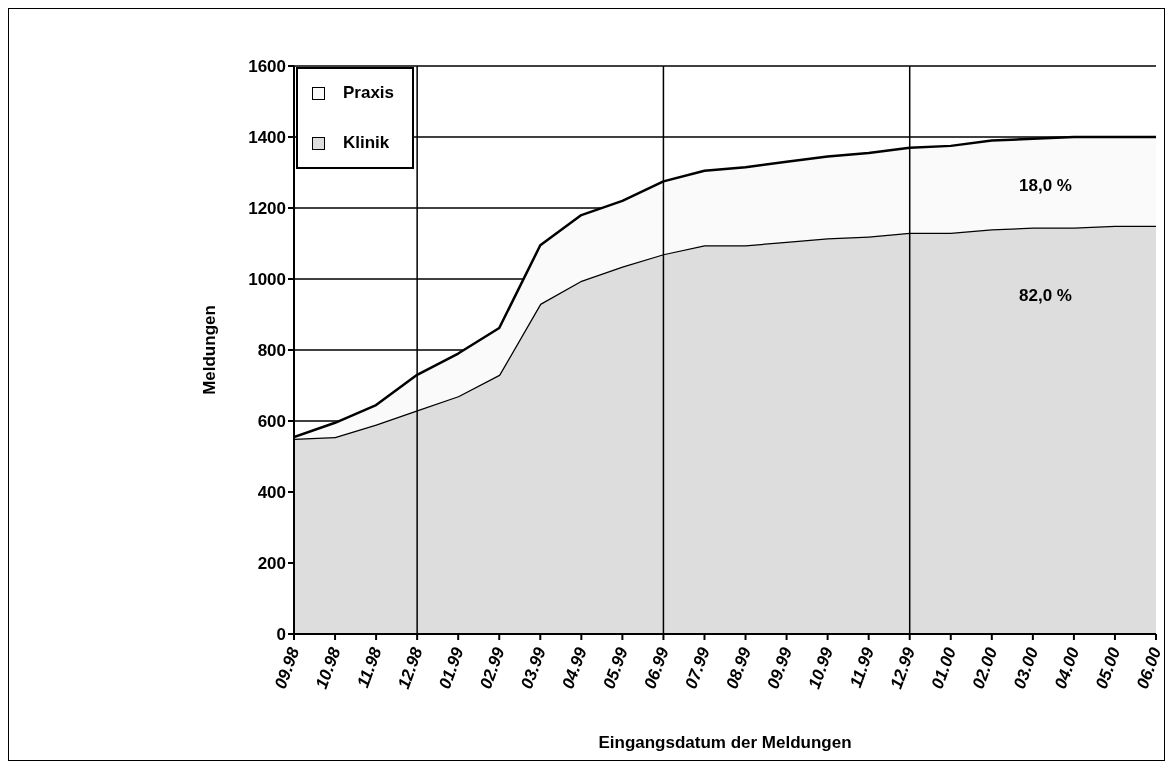  Describe the element at coordinates (451, 668) in the screenshot. I see `x-tick-label: 01.99` at that location.